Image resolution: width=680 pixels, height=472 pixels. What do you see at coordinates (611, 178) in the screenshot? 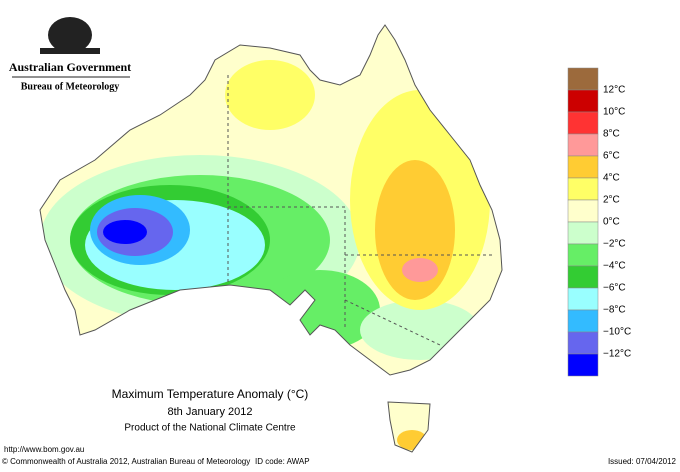
I see `legend-label: 4°C` at bounding box center [611, 178].